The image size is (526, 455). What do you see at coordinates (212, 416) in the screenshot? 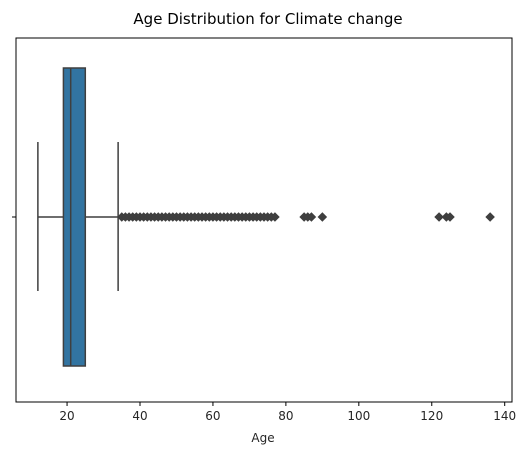
I see `x-tick-label: 60` at bounding box center [212, 416].